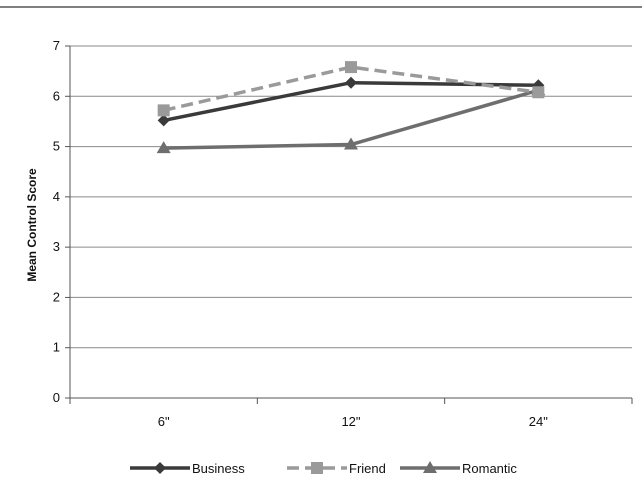  I want to click on legend: Business Friend Romantic, so click(323, 468).